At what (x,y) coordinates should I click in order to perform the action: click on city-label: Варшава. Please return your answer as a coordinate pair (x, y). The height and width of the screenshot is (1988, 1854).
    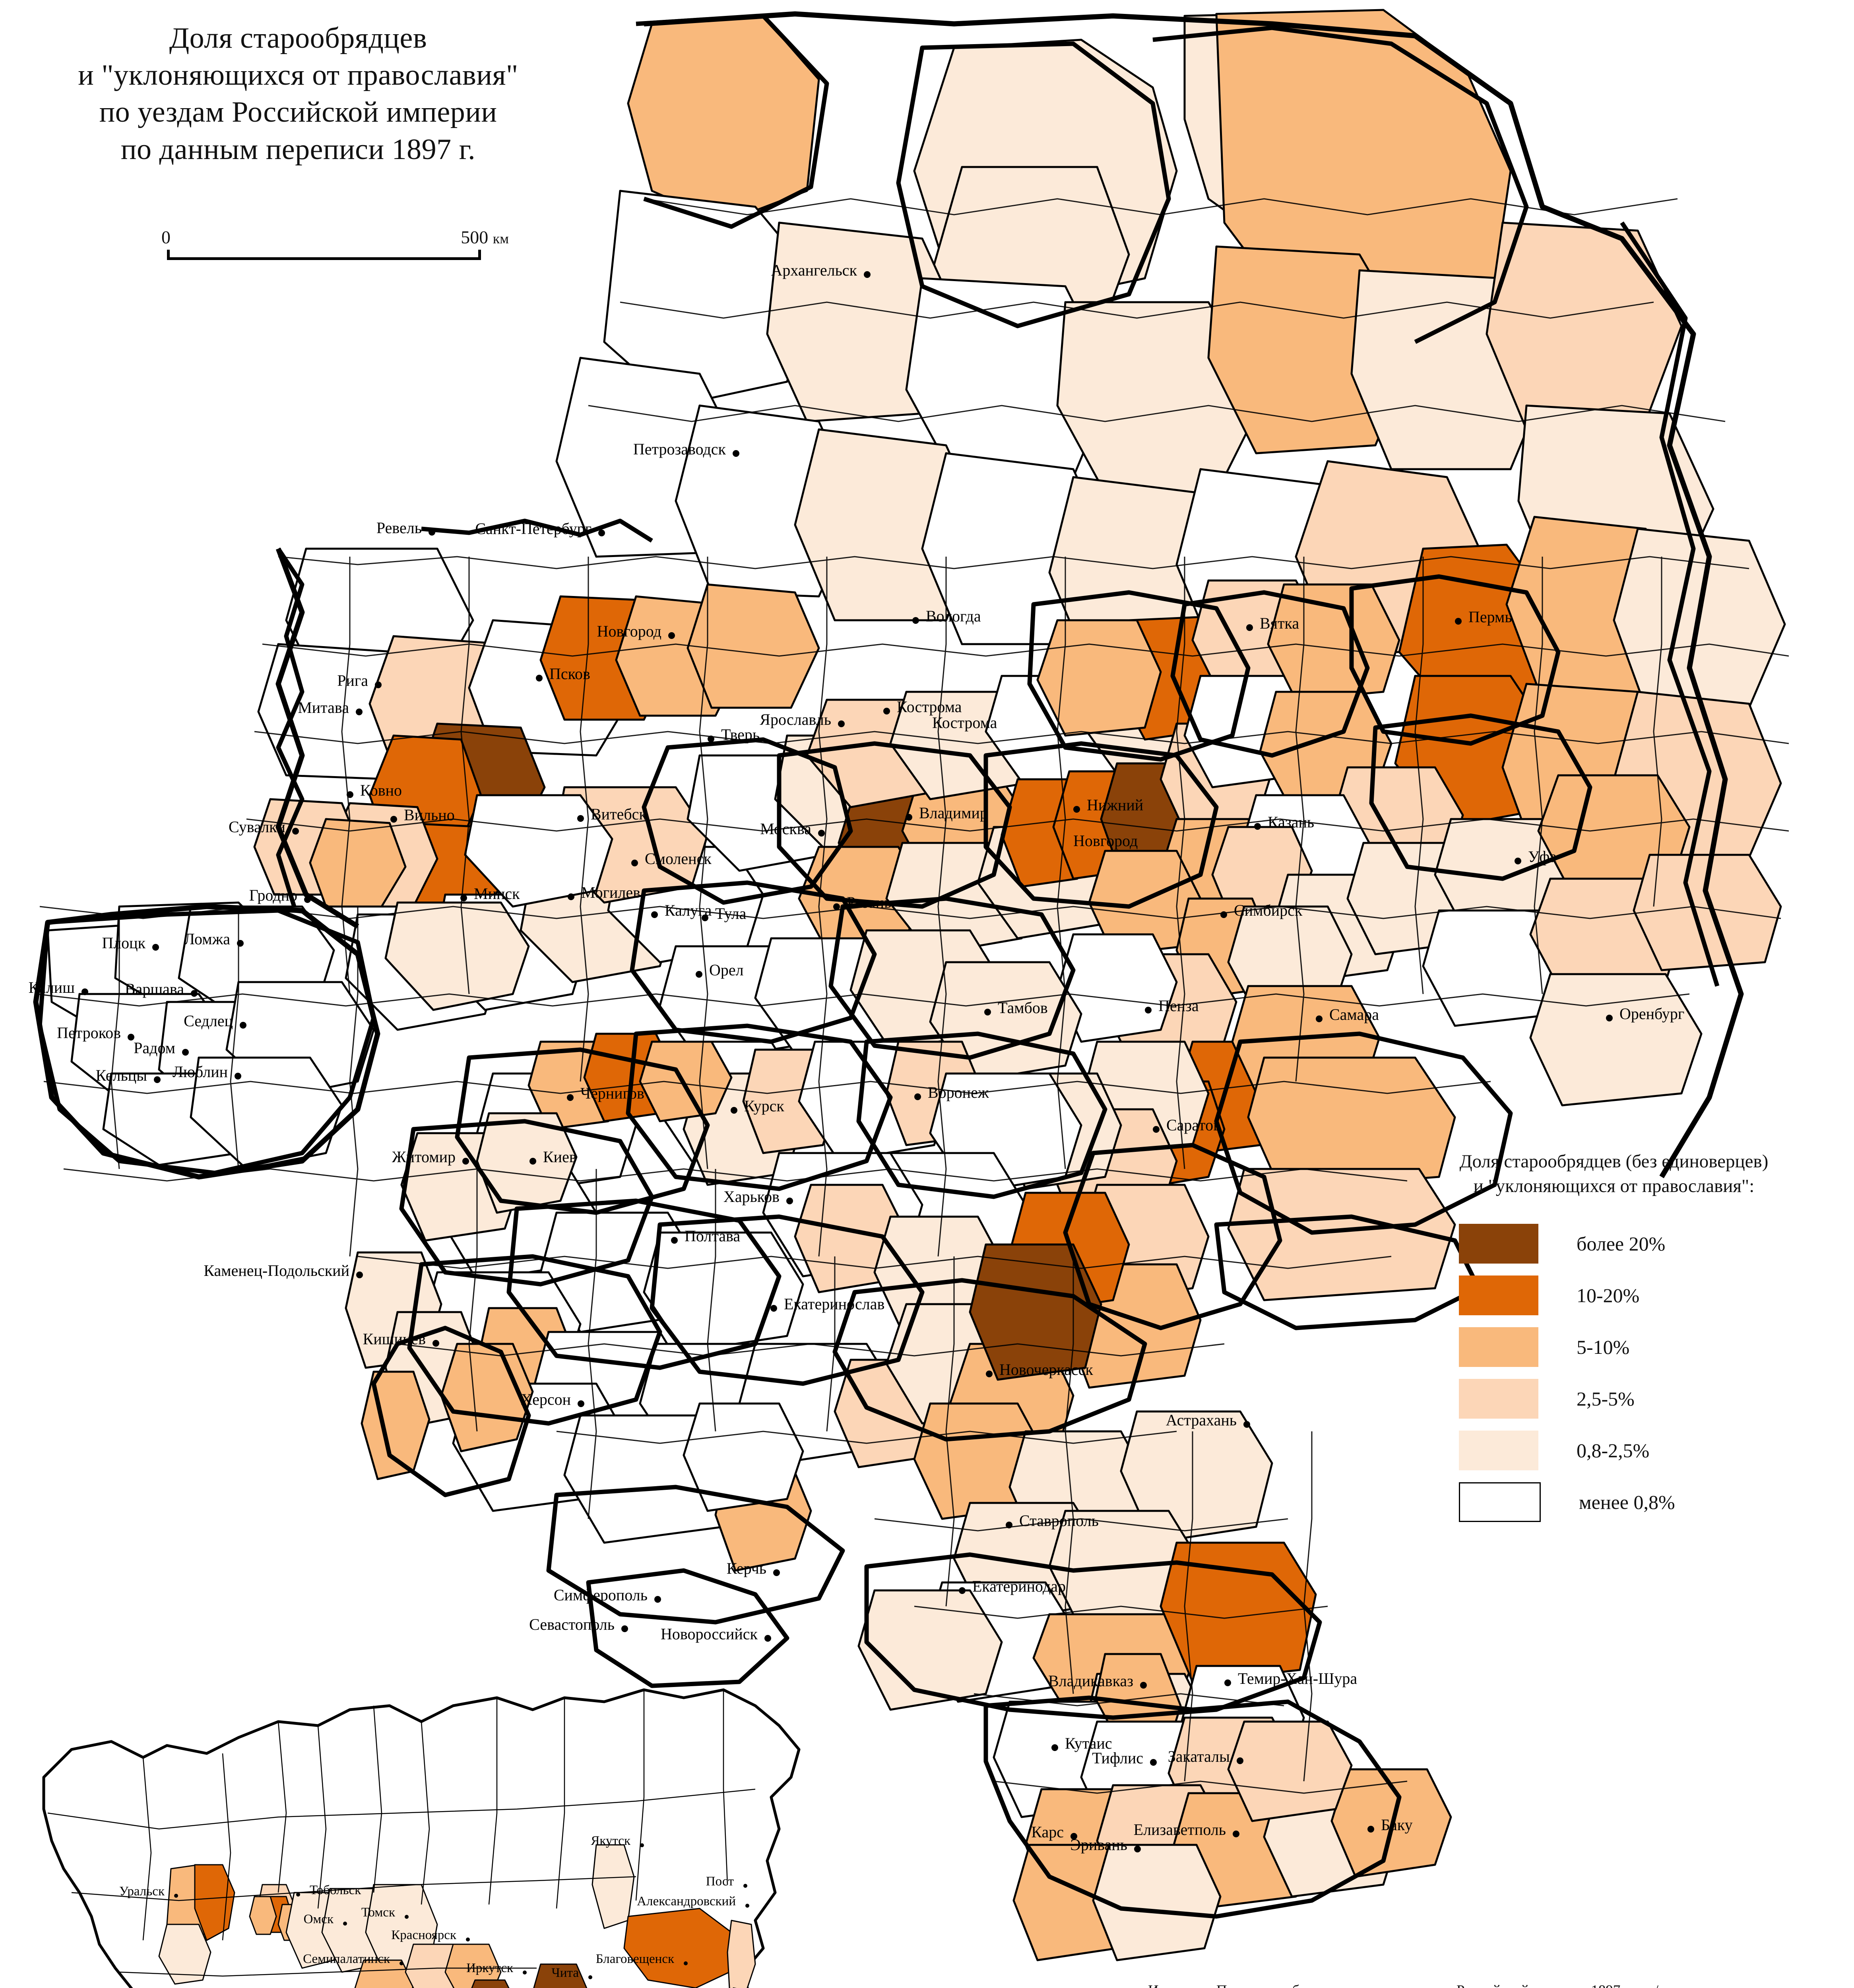
    Looking at the image, I should click on (161, 989).